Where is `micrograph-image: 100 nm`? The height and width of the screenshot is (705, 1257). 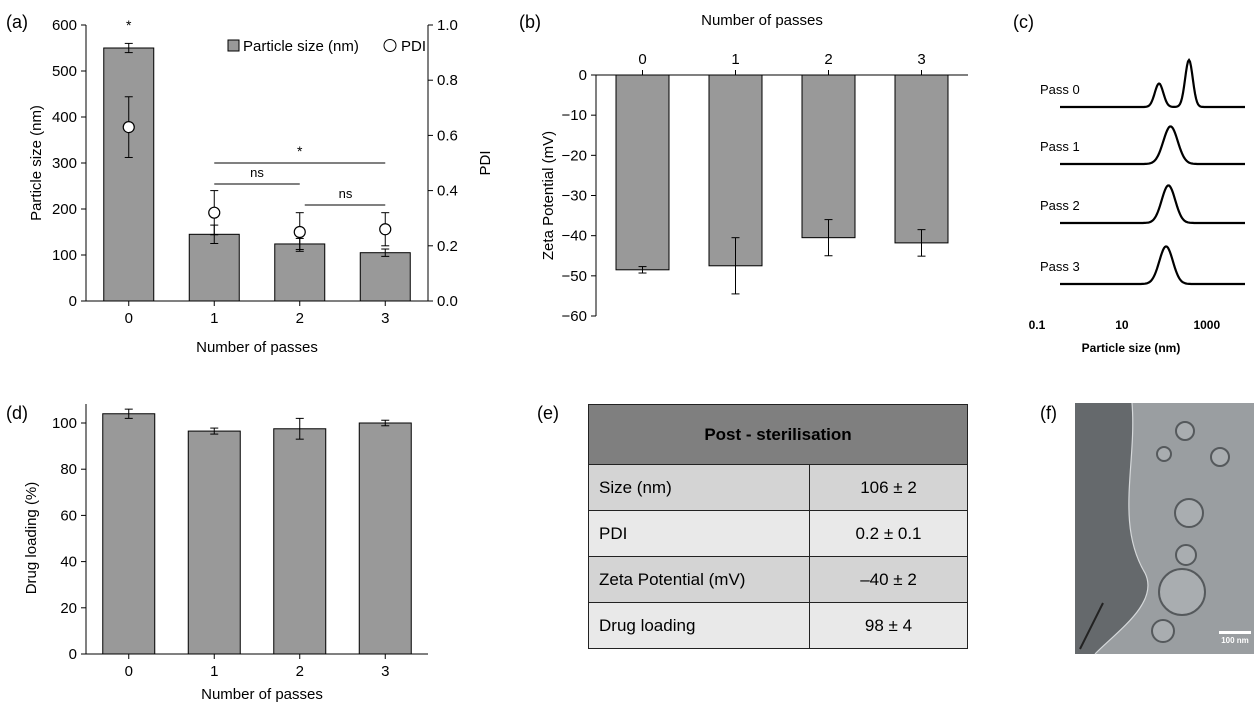 micrograph-image: 100 nm is located at coordinates (1164, 528).